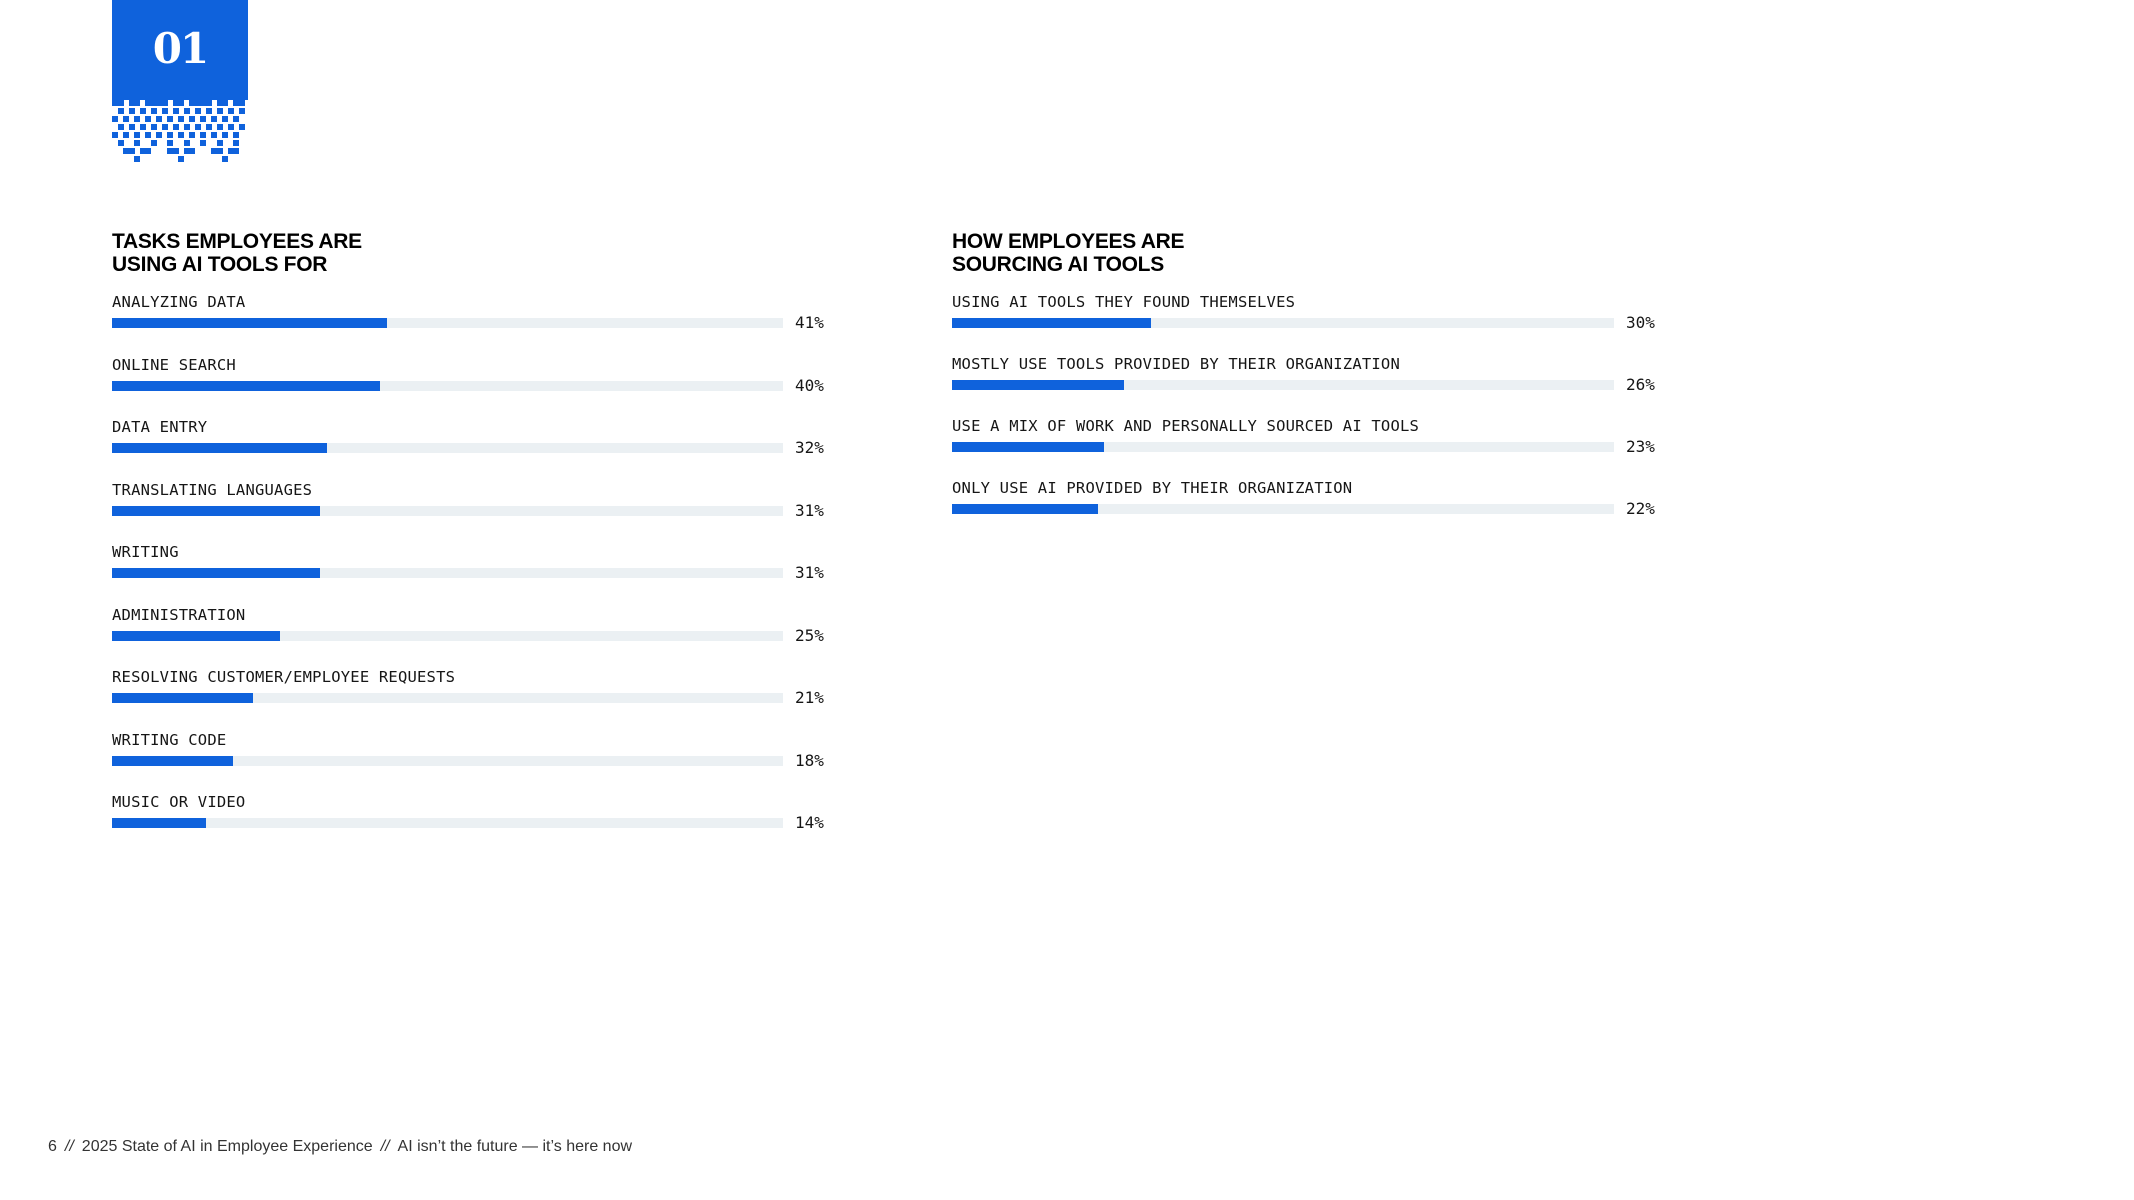 The height and width of the screenshot is (1200, 2134). I want to click on title-line: HOW EMPLOYEES ARE, so click(1068, 241).